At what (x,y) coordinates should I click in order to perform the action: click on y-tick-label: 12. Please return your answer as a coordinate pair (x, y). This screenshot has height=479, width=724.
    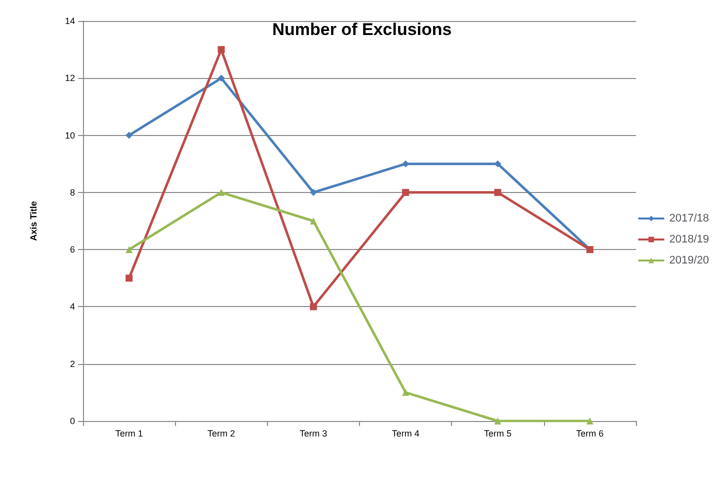
    Looking at the image, I should click on (69, 78).